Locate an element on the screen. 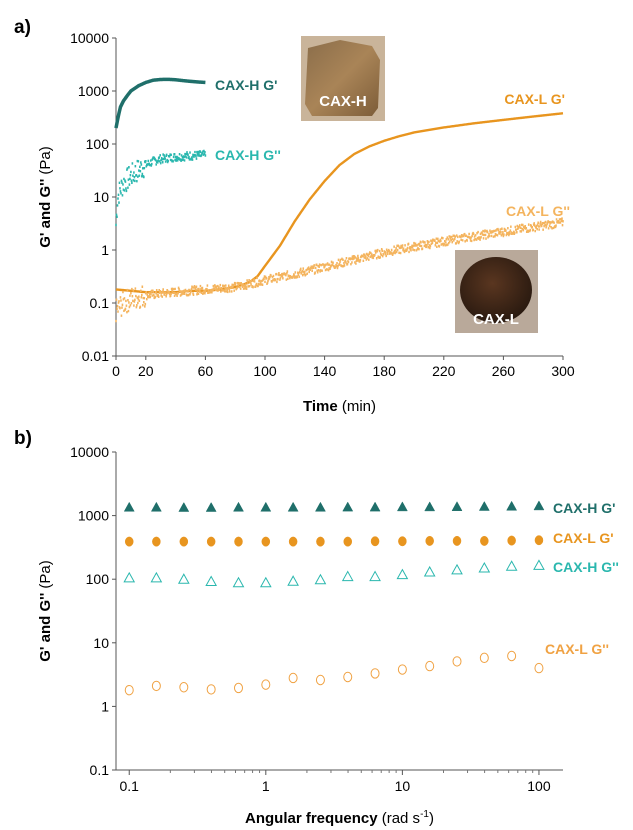 The width and height of the screenshot is (633, 830). x-axis-unit: (rad s is located at coordinates (401, 818).